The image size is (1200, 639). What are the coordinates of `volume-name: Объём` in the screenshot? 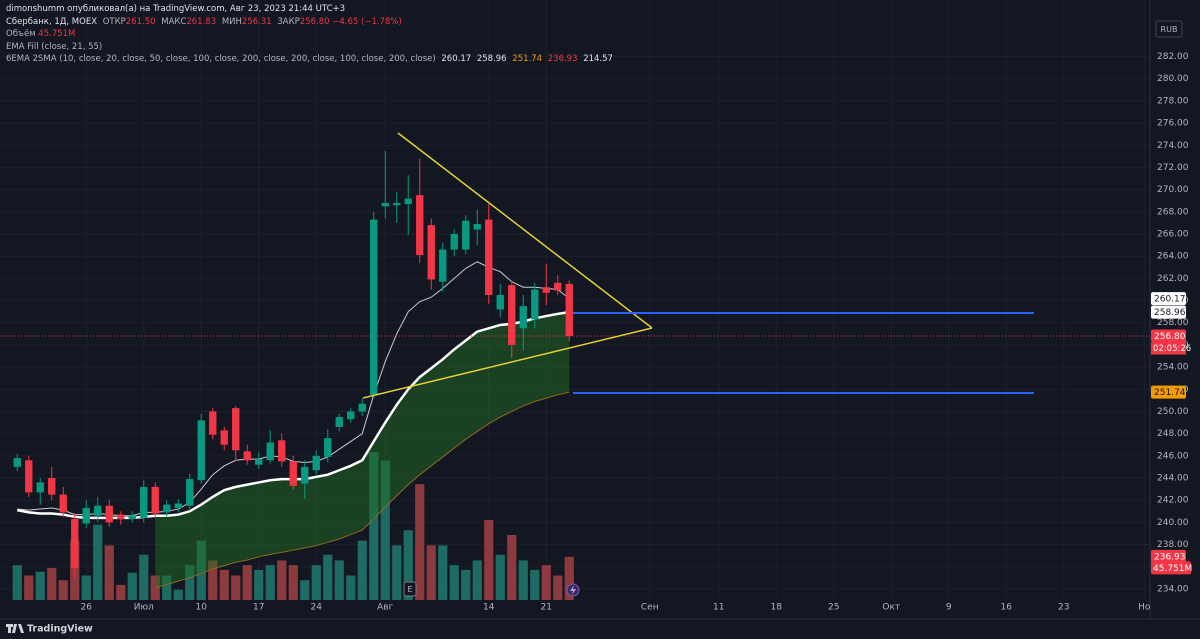 It's located at (21, 34).